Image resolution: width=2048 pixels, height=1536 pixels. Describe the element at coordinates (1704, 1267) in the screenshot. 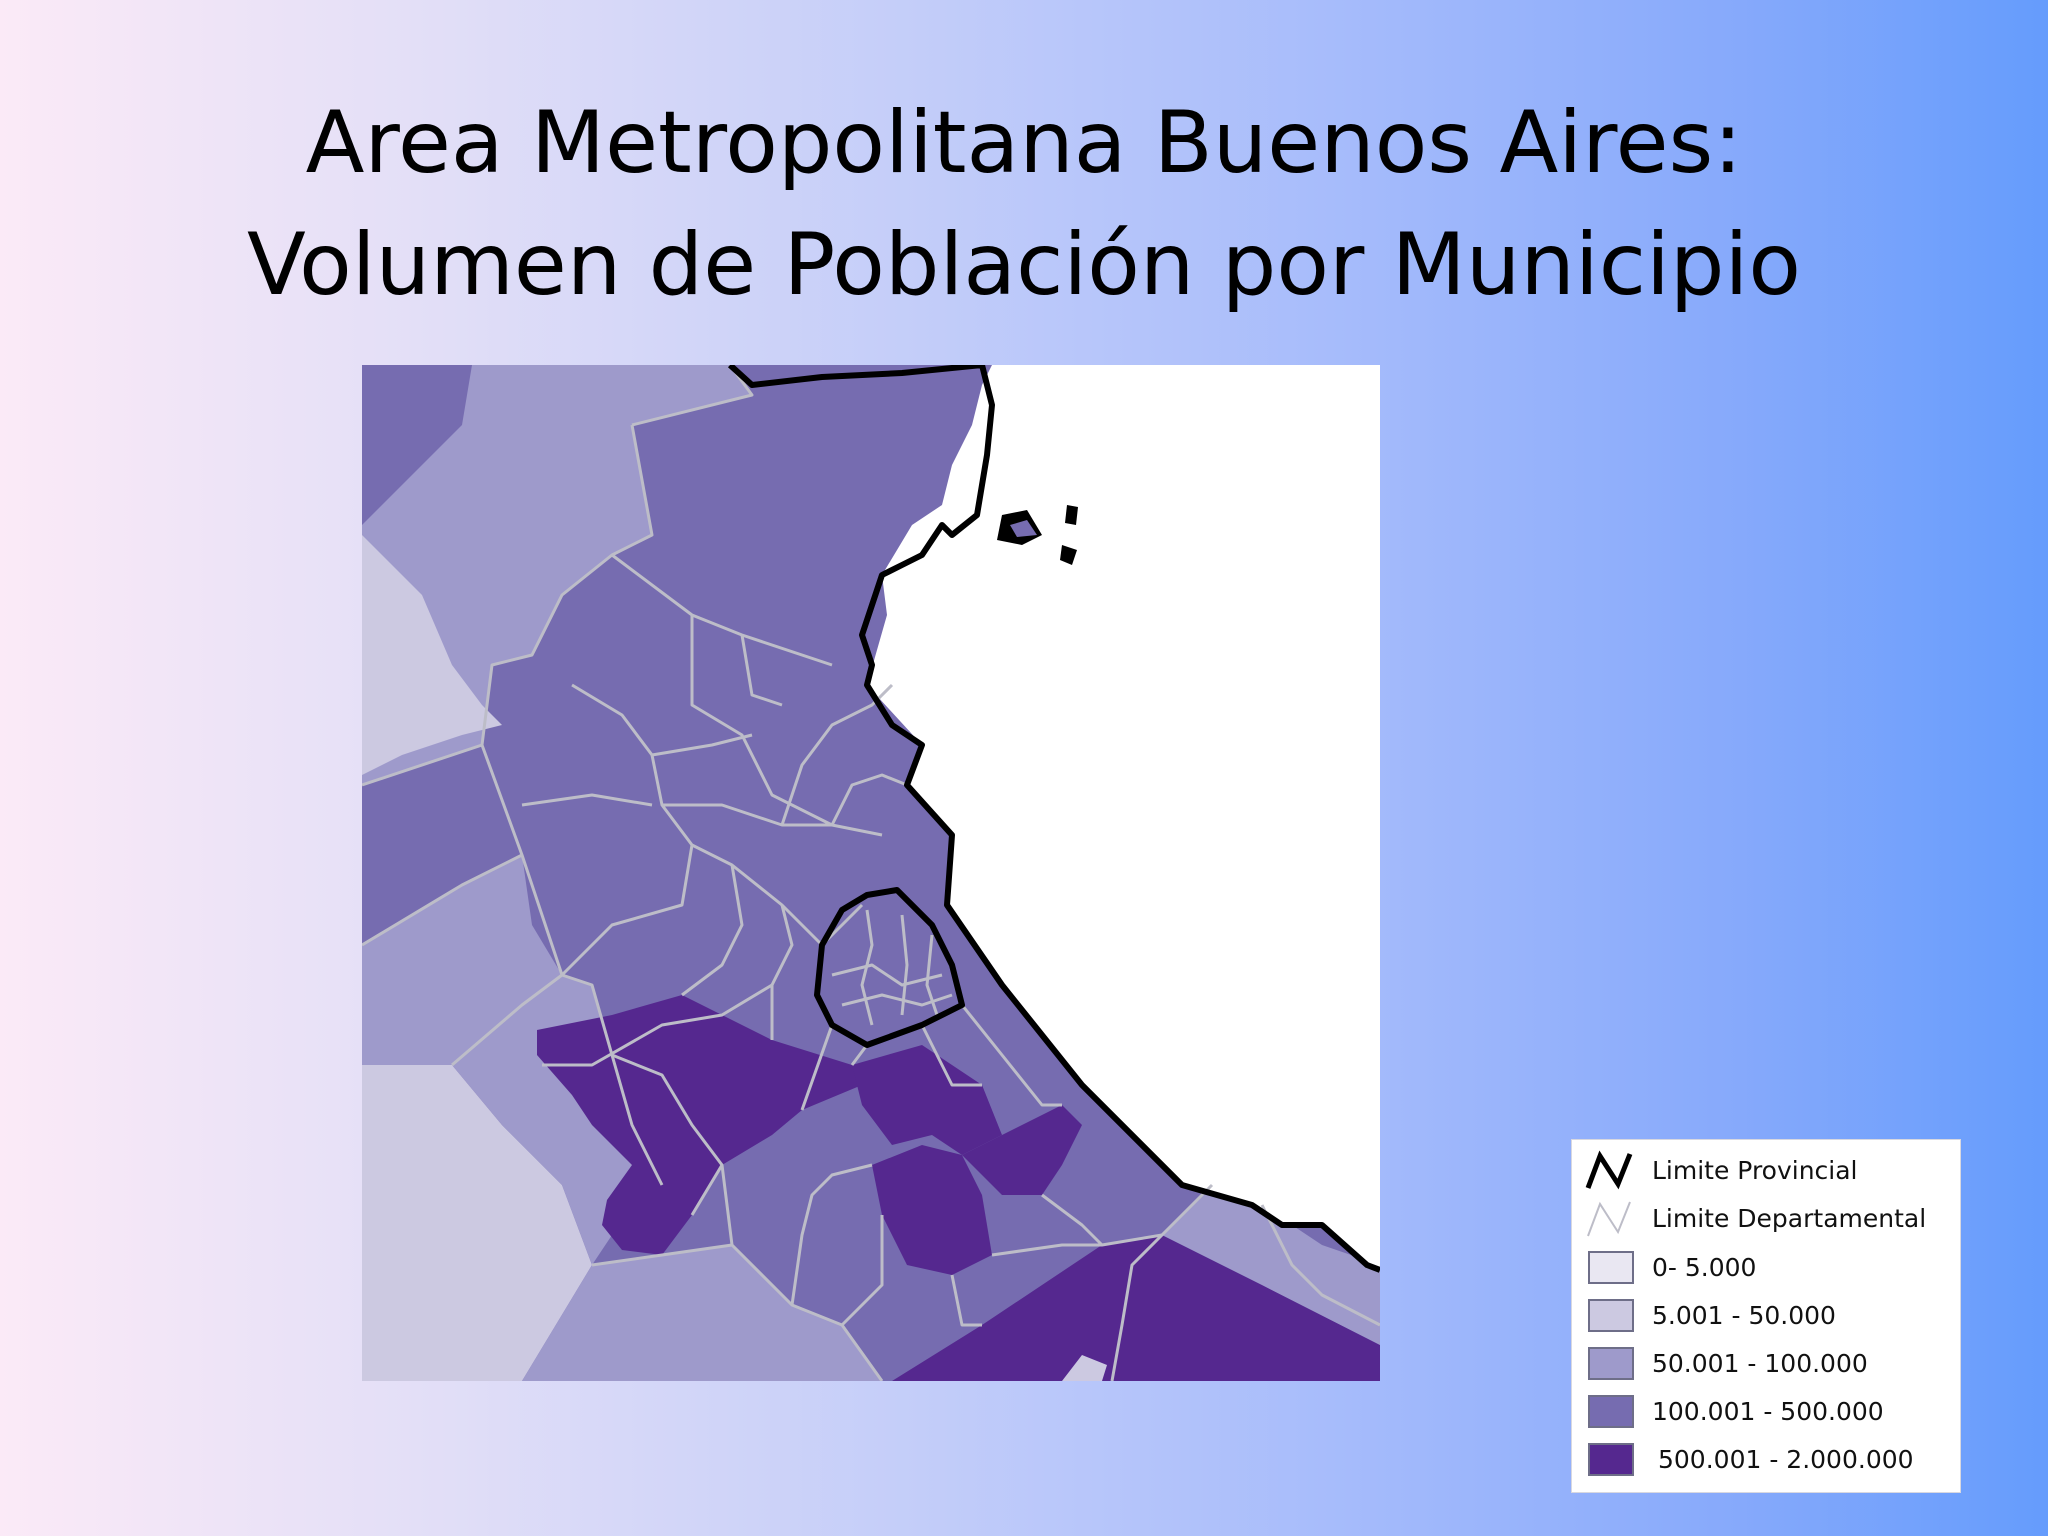

I see `legend-label: 0- 5.000` at that location.